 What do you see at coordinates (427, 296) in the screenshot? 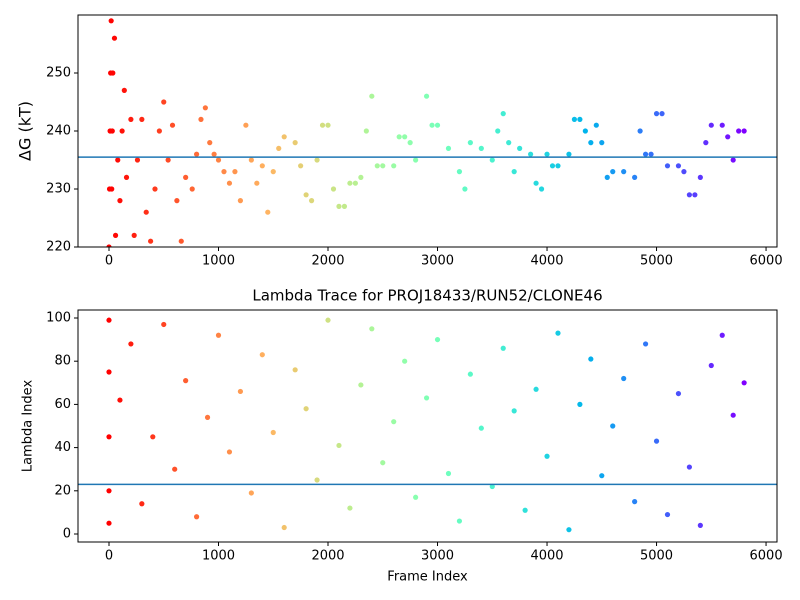
I see `chart-title: Lambda Trace for PROJ18433/RUN52/CLONE46` at bounding box center [427, 296].